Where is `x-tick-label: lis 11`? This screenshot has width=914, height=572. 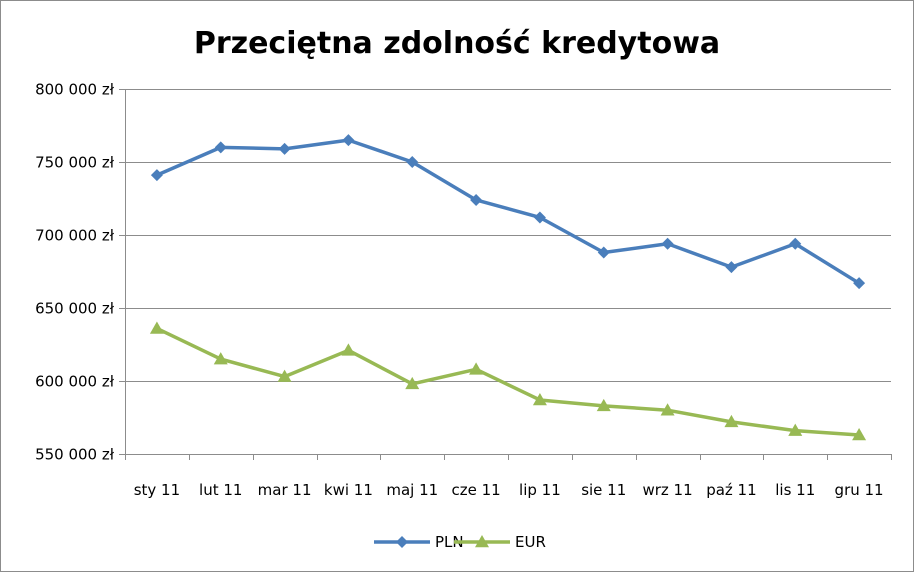 x-tick-label: lis 11 is located at coordinates (795, 490).